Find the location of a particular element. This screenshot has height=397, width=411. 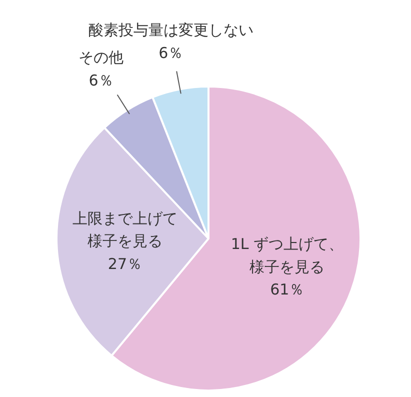

slice-label: 酸素投与量は変更しない is located at coordinates (171, 30).